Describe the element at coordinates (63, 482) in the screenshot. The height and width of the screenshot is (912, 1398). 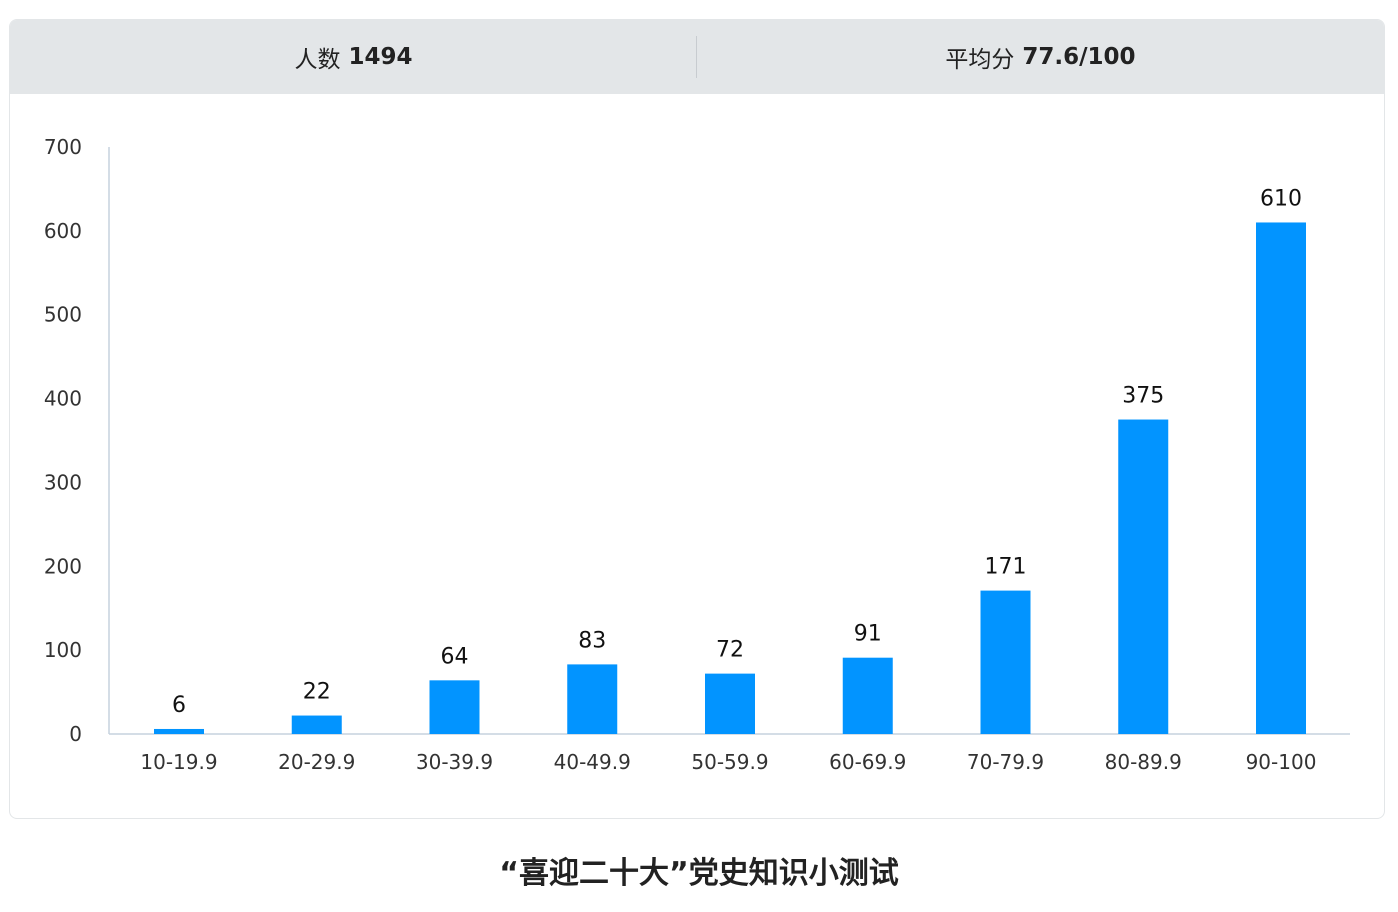
I see `y-tick-label: 300` at that location.